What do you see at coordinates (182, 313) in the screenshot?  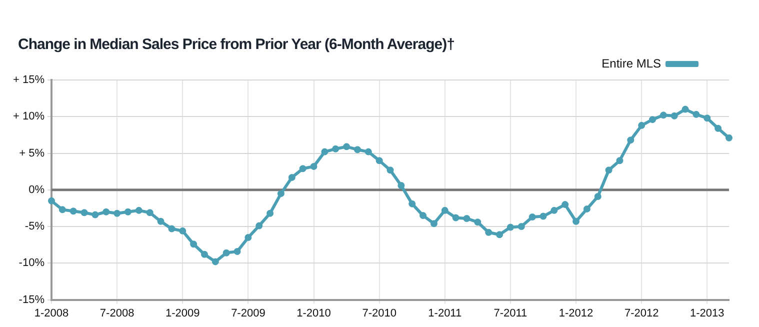 I see `x-tick-label: 1-2009` at bounding box center [182, 313].